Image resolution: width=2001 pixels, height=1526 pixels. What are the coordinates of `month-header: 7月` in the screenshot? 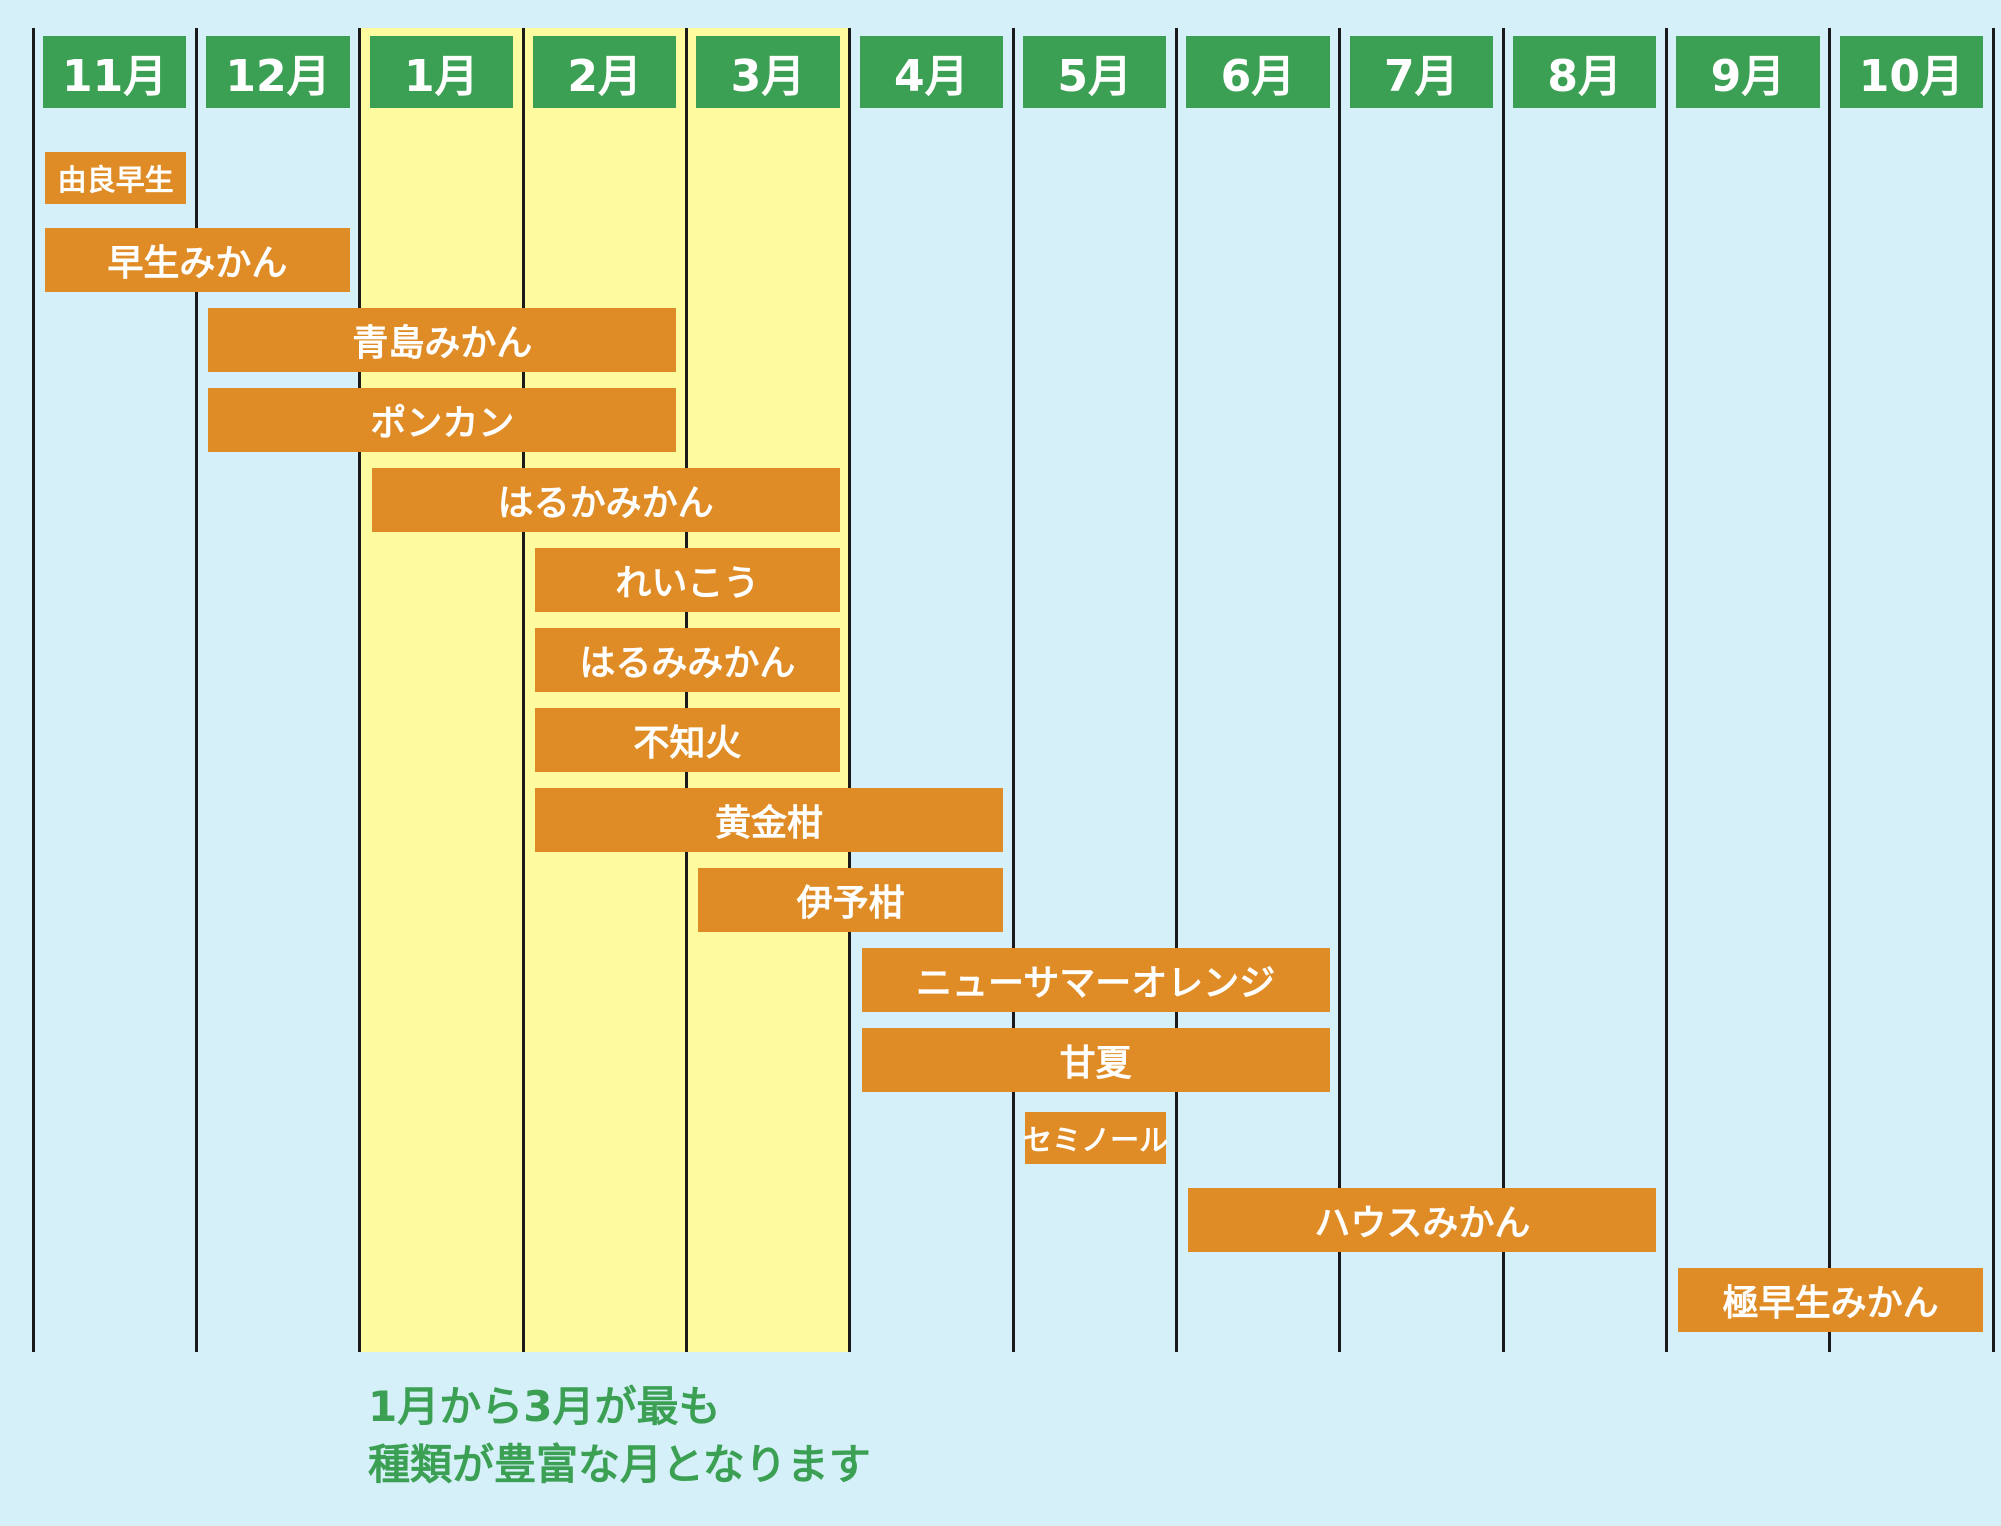 It's located at (1421, 72).